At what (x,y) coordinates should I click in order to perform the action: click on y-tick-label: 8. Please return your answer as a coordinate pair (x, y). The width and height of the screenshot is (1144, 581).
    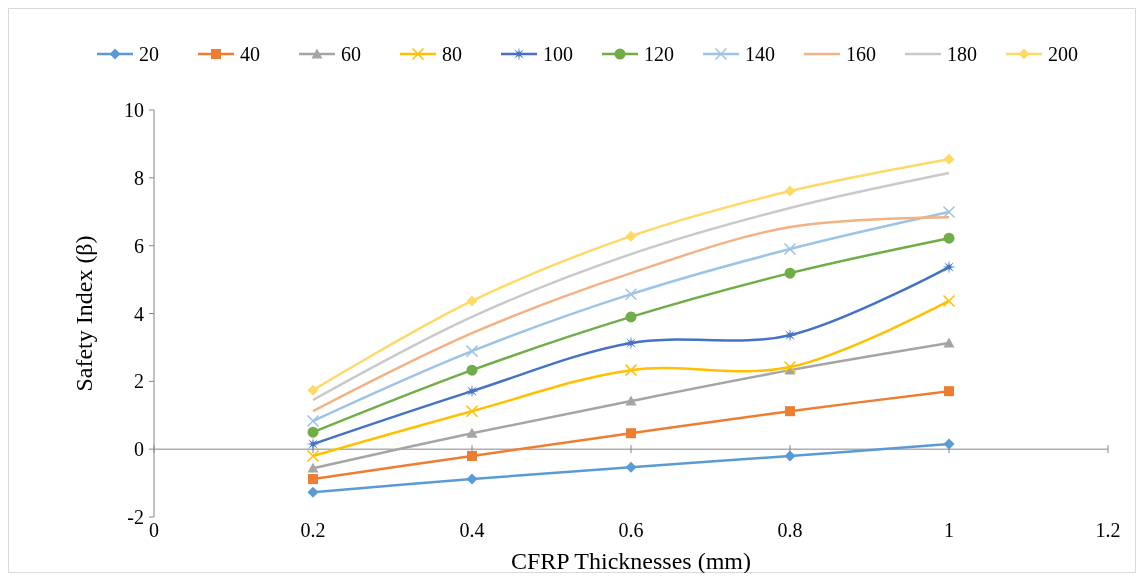
    Looking at the image, I should click on (139, 177).